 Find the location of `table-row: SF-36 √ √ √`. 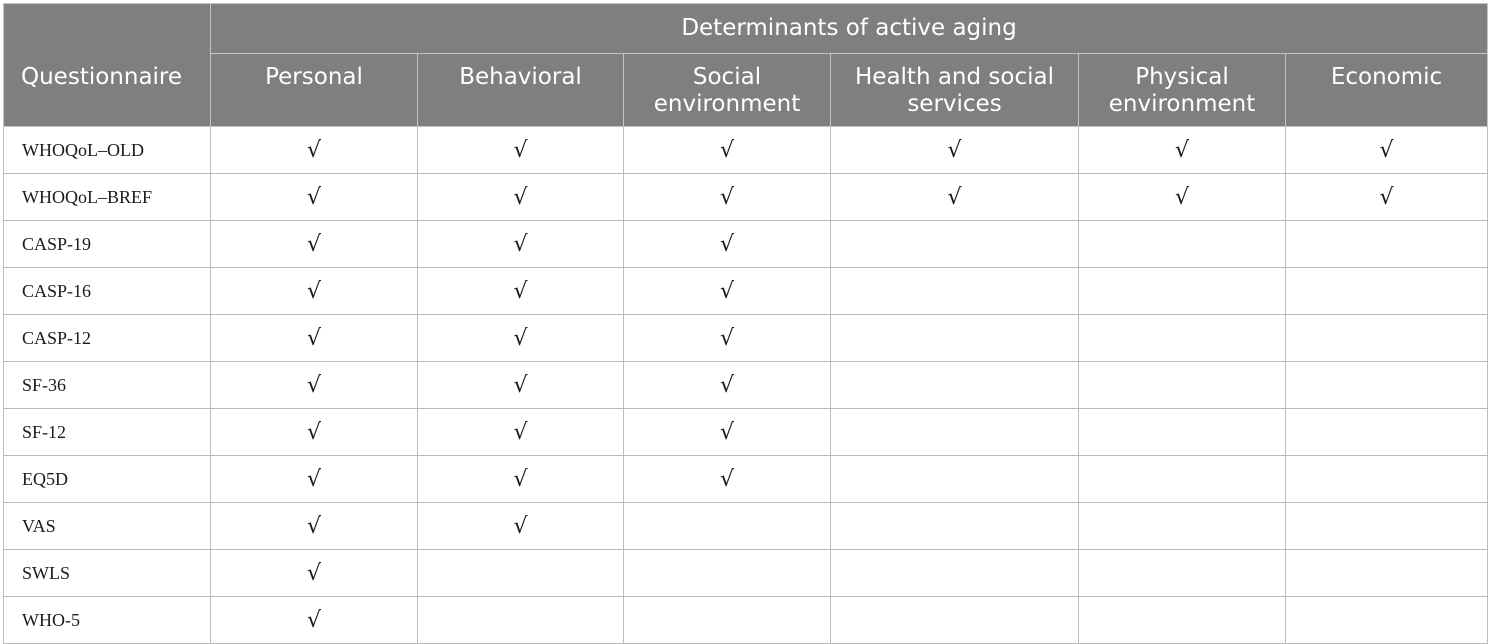

table-row: SF-36 √ √ √ is located at coordinates (746, 385).